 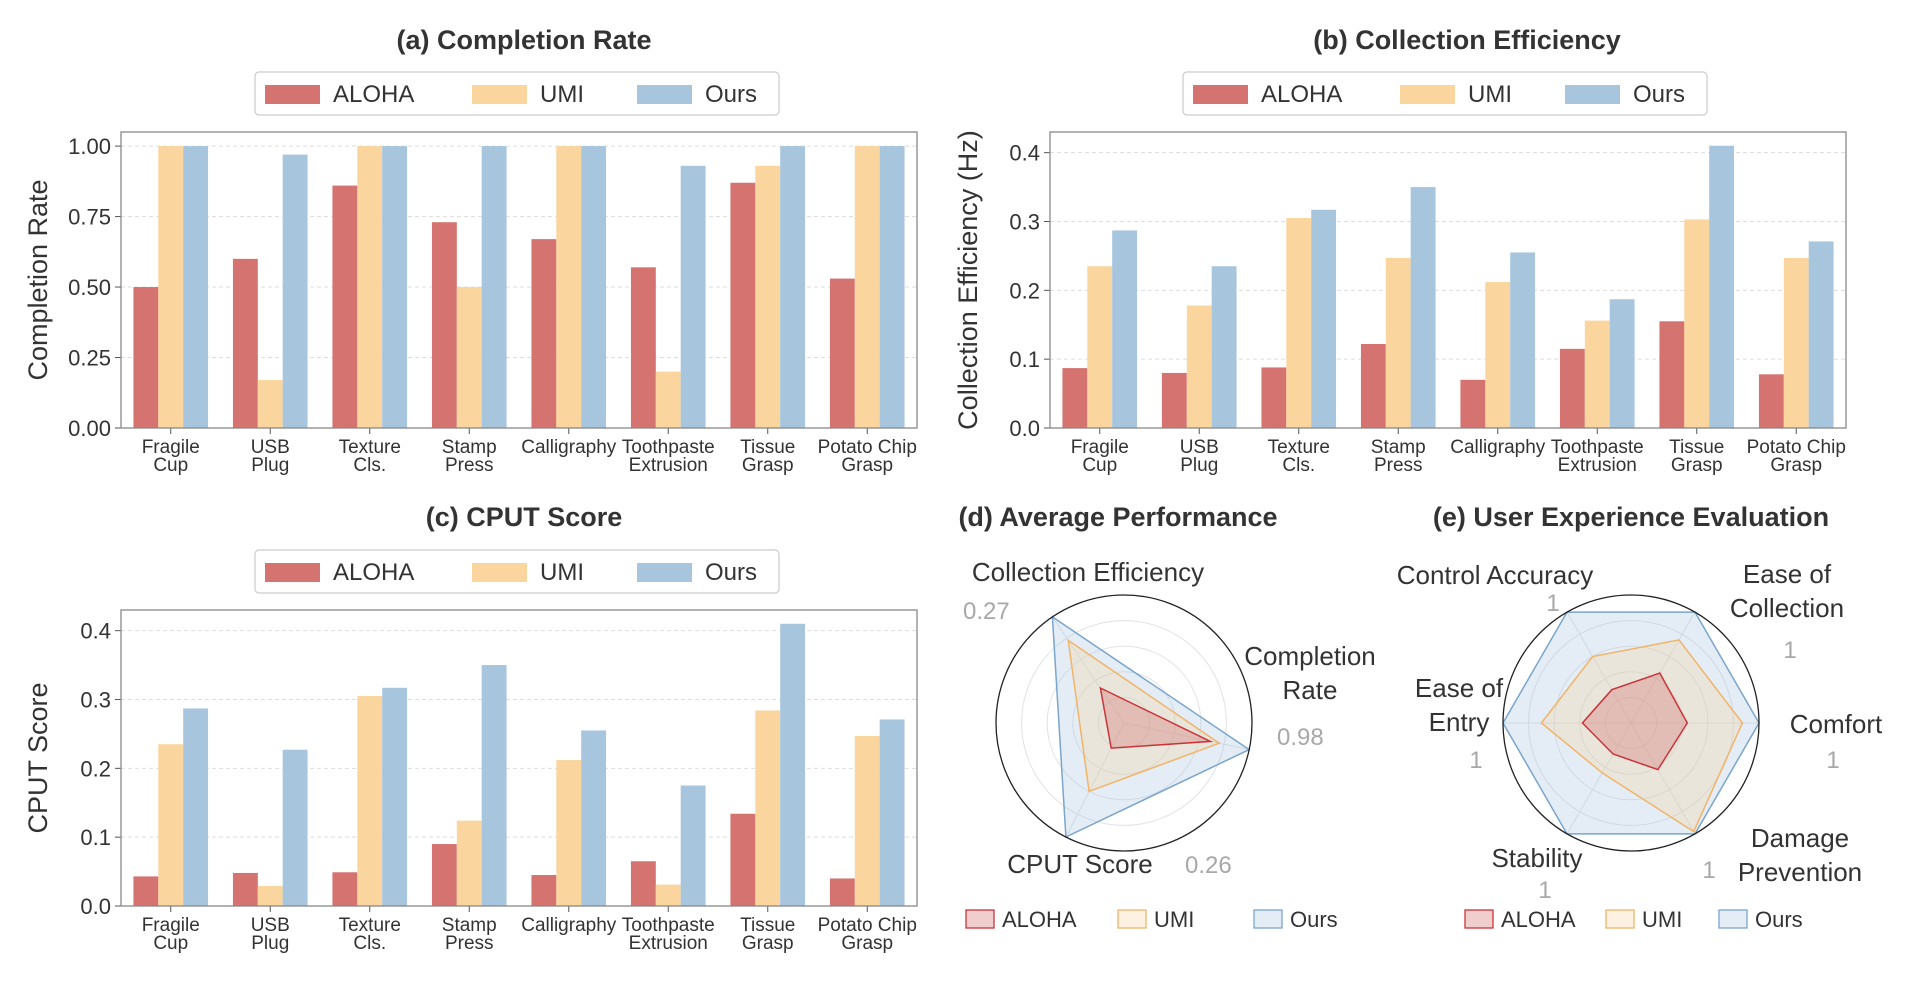 I want to click on y-axis-label: Completion Rate, so click(x=38, y=279).